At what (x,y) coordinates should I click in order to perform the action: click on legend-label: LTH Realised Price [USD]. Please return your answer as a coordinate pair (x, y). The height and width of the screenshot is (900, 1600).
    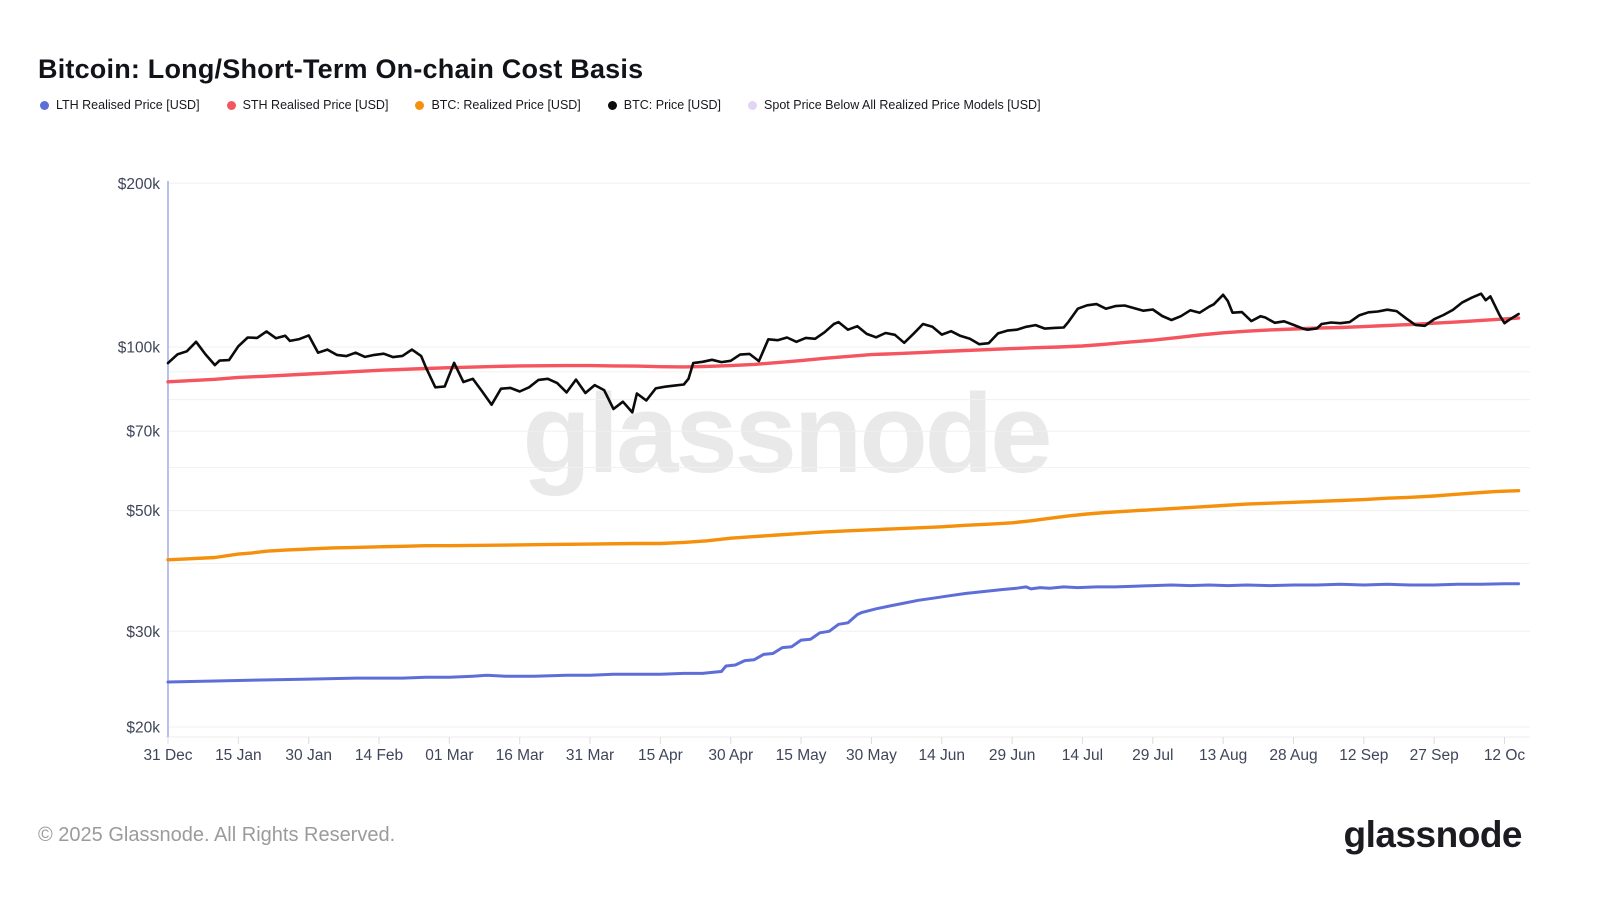
    Looking at the image, I should click on (128, 105).